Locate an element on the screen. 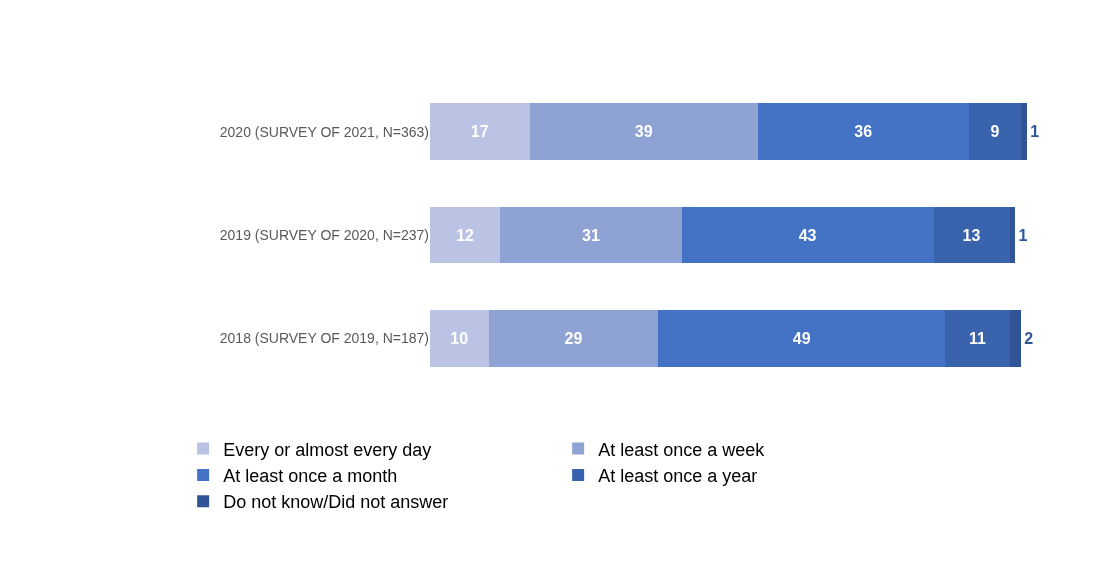 The image size is (1113, 580). legend-label: Every or almost every day is located at coordinates (327, 449).